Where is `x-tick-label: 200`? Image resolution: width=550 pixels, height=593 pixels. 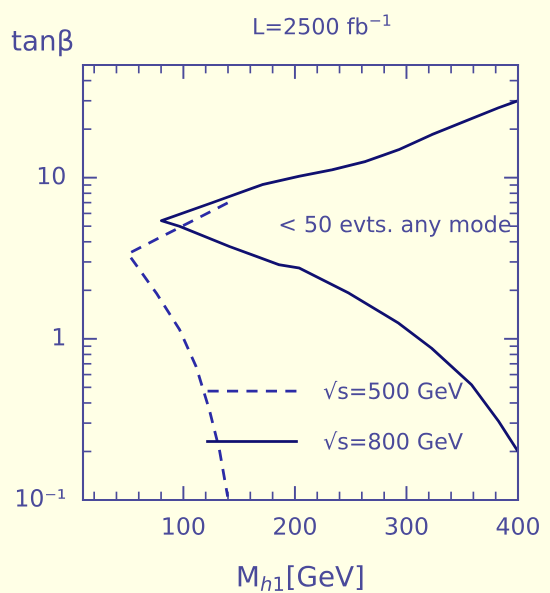
x-tick-label: 200 is located at coordinates (295, 526).